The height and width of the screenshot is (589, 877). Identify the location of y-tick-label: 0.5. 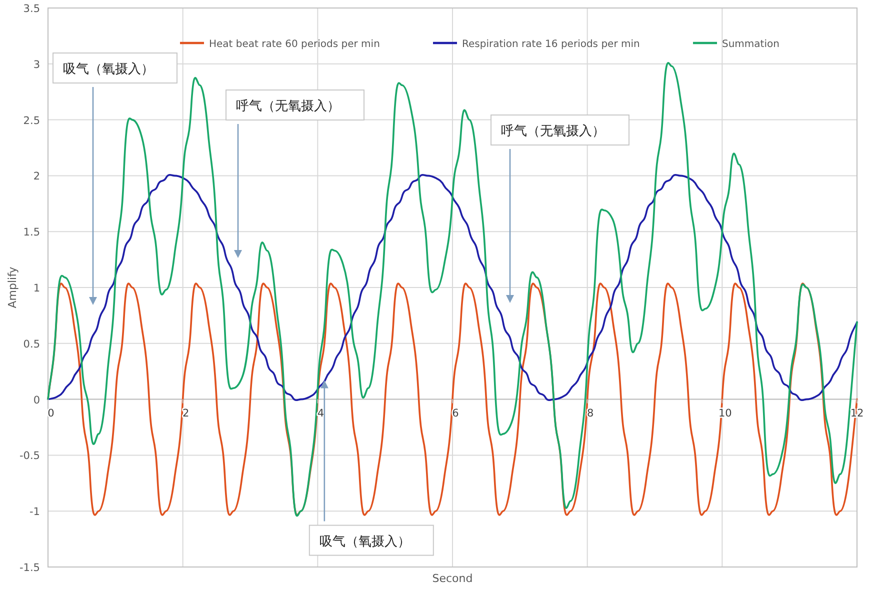
(31, 344).